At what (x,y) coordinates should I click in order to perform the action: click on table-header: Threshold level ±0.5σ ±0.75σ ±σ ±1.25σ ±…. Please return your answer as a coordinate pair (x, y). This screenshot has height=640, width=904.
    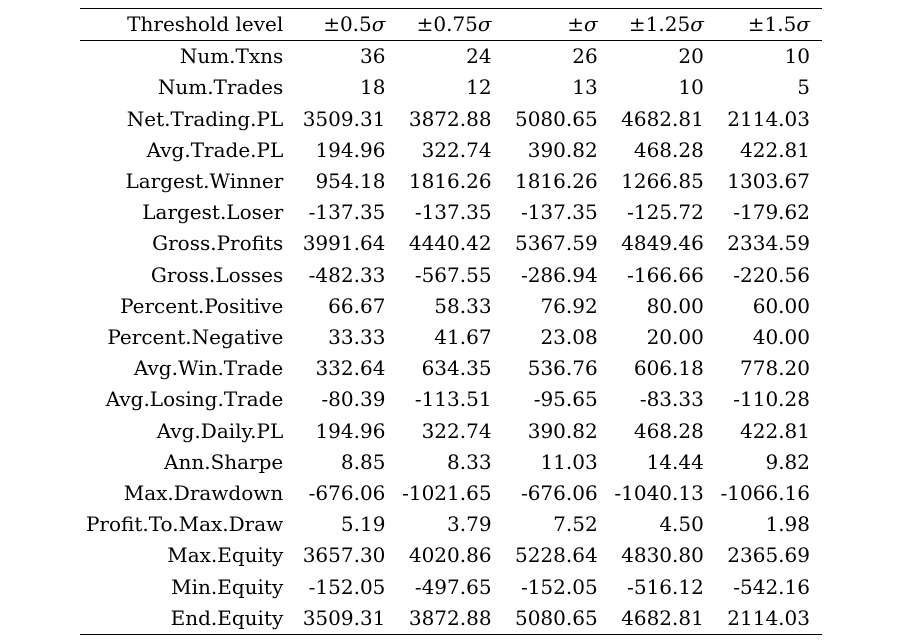
    Looking at the image, I should click on (451, 24).